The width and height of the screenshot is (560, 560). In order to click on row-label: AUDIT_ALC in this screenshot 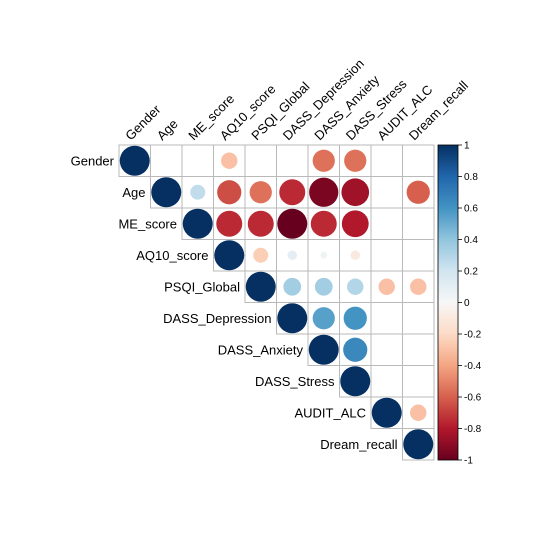, I will do `click(330, 412)`.